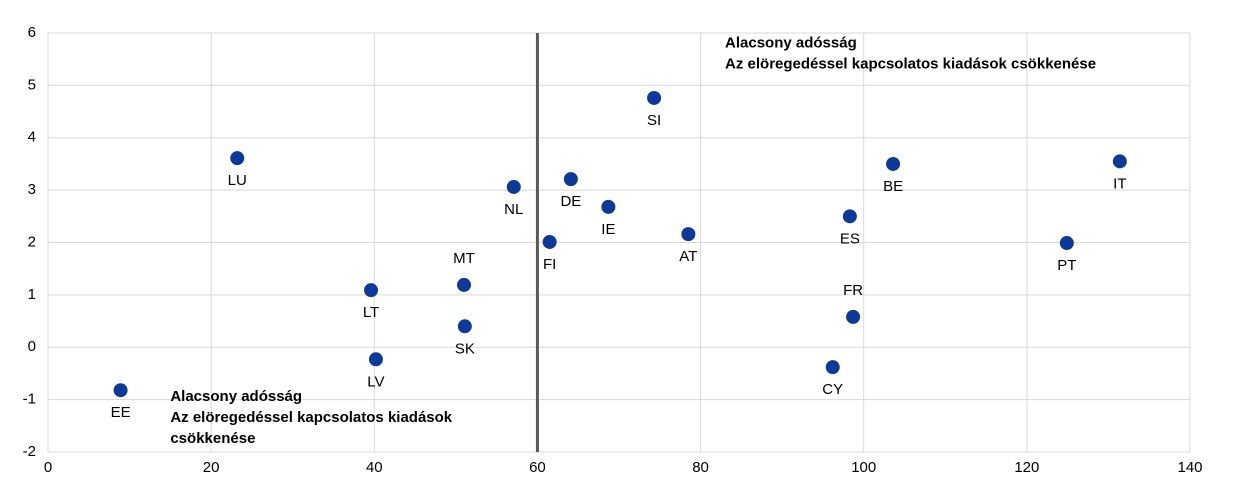 The height and width of the screenshot is (503, 1240). I want to click on x-tick-label: 120, so click(1026, 467).